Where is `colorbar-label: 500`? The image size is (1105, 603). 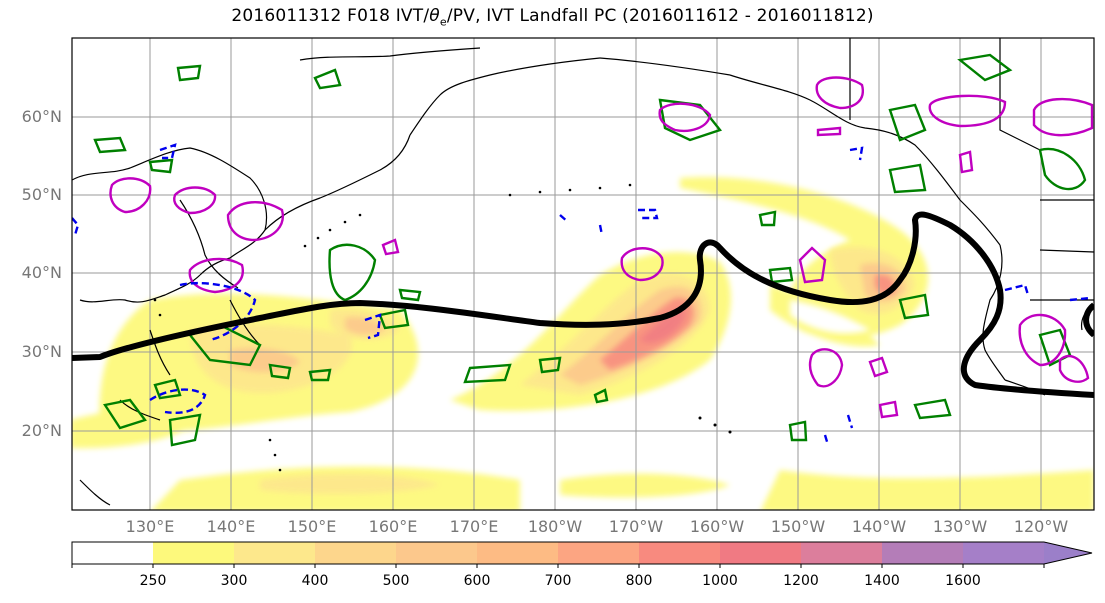
colorbar-label: 500 is located at coordinates (396, 581).